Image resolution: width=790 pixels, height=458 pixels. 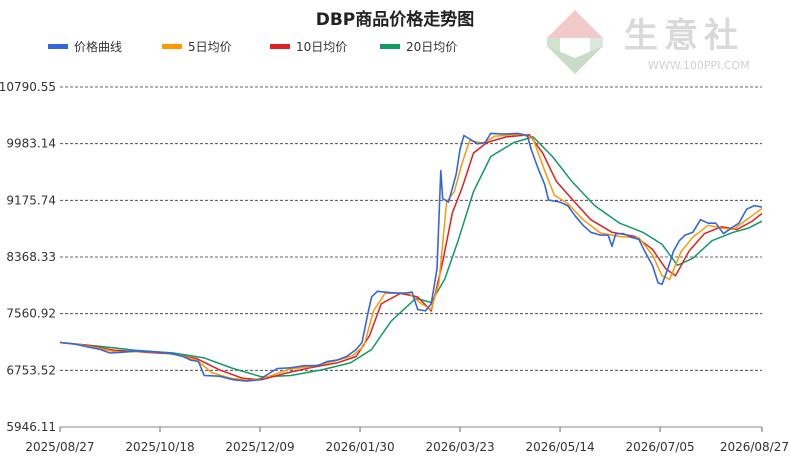 What do you see at coordinates (31, 144) in the screenshot?
I see `y-tick-label: 9983.14` at bounding box center [31, 144].